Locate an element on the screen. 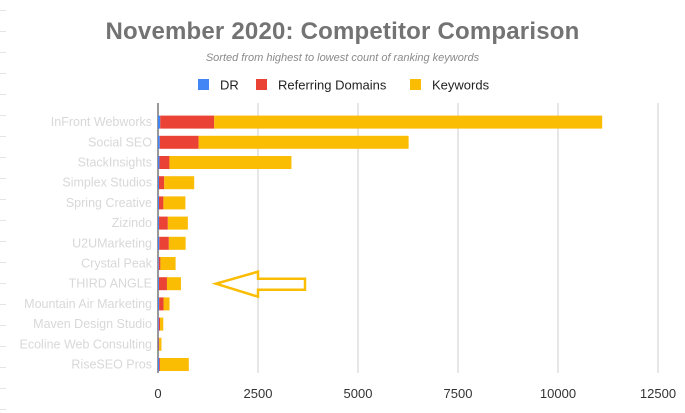 The height and width of the screenshot is (413, 685). x-tick-label: 5000 is located at coordinates (358, 393).